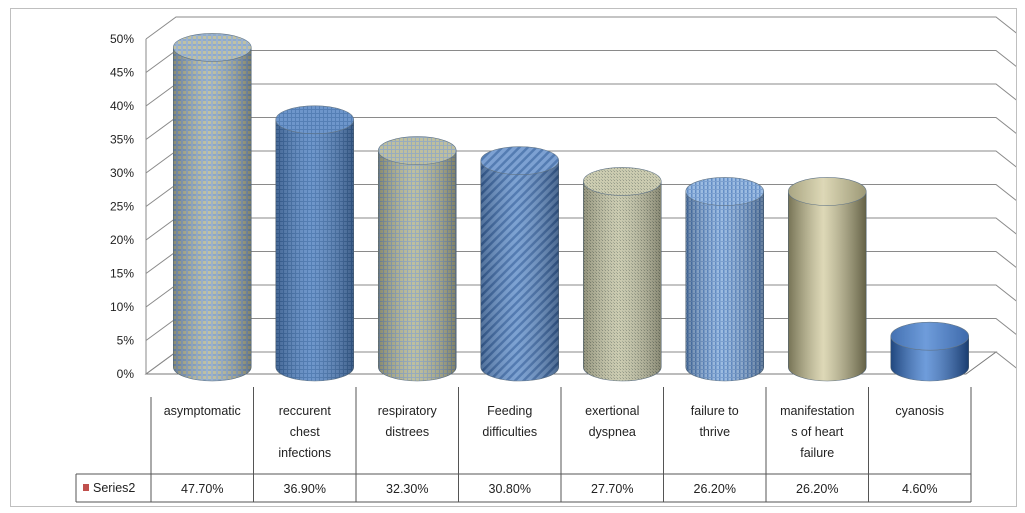 The width and height of the screenshot is (1025, 513). I want to click on data-label: 47.70%, so click(202, 489).